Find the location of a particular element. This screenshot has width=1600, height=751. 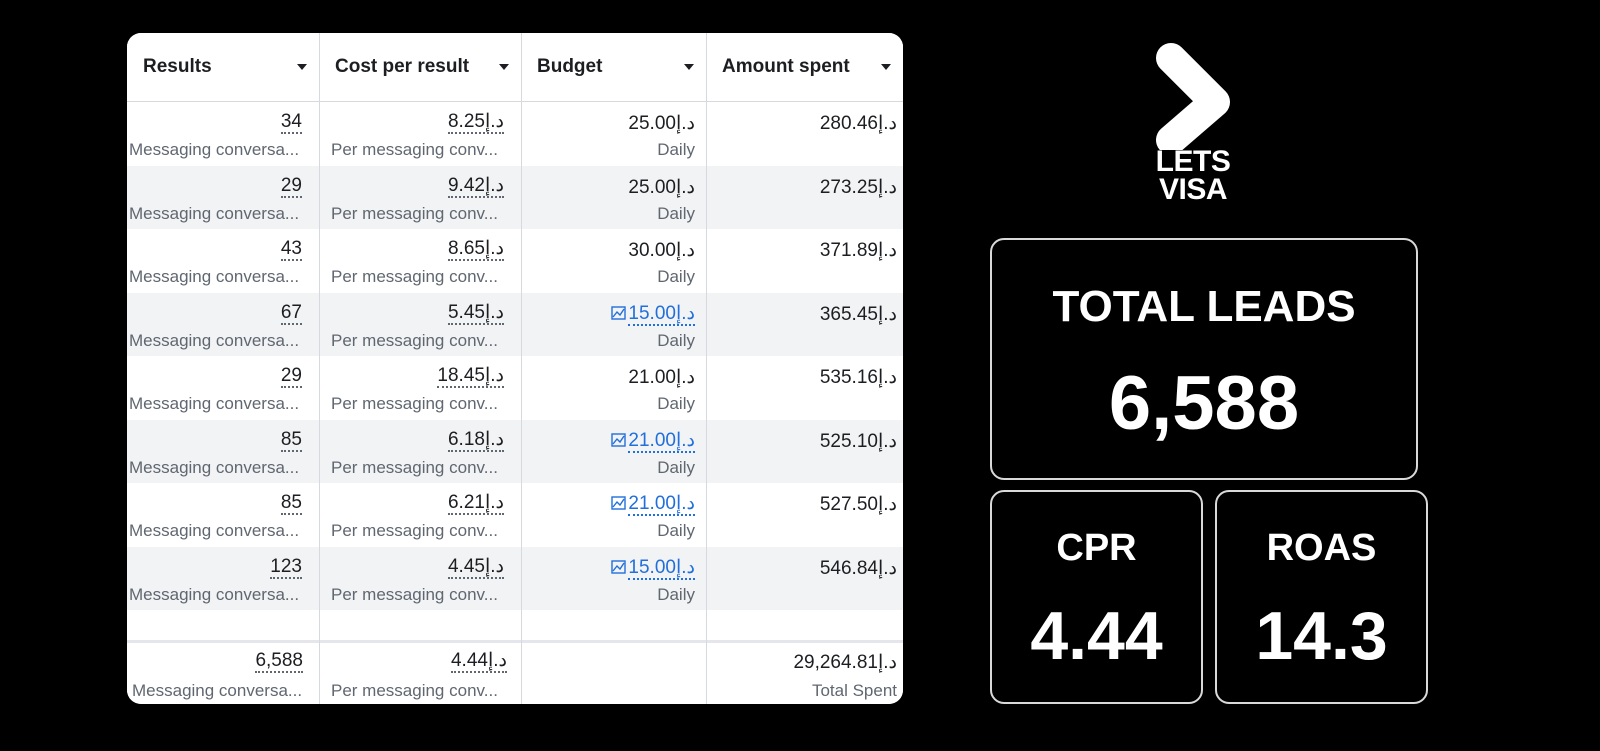

total-results-value: 6,588 is located at coordinates (279, 661).